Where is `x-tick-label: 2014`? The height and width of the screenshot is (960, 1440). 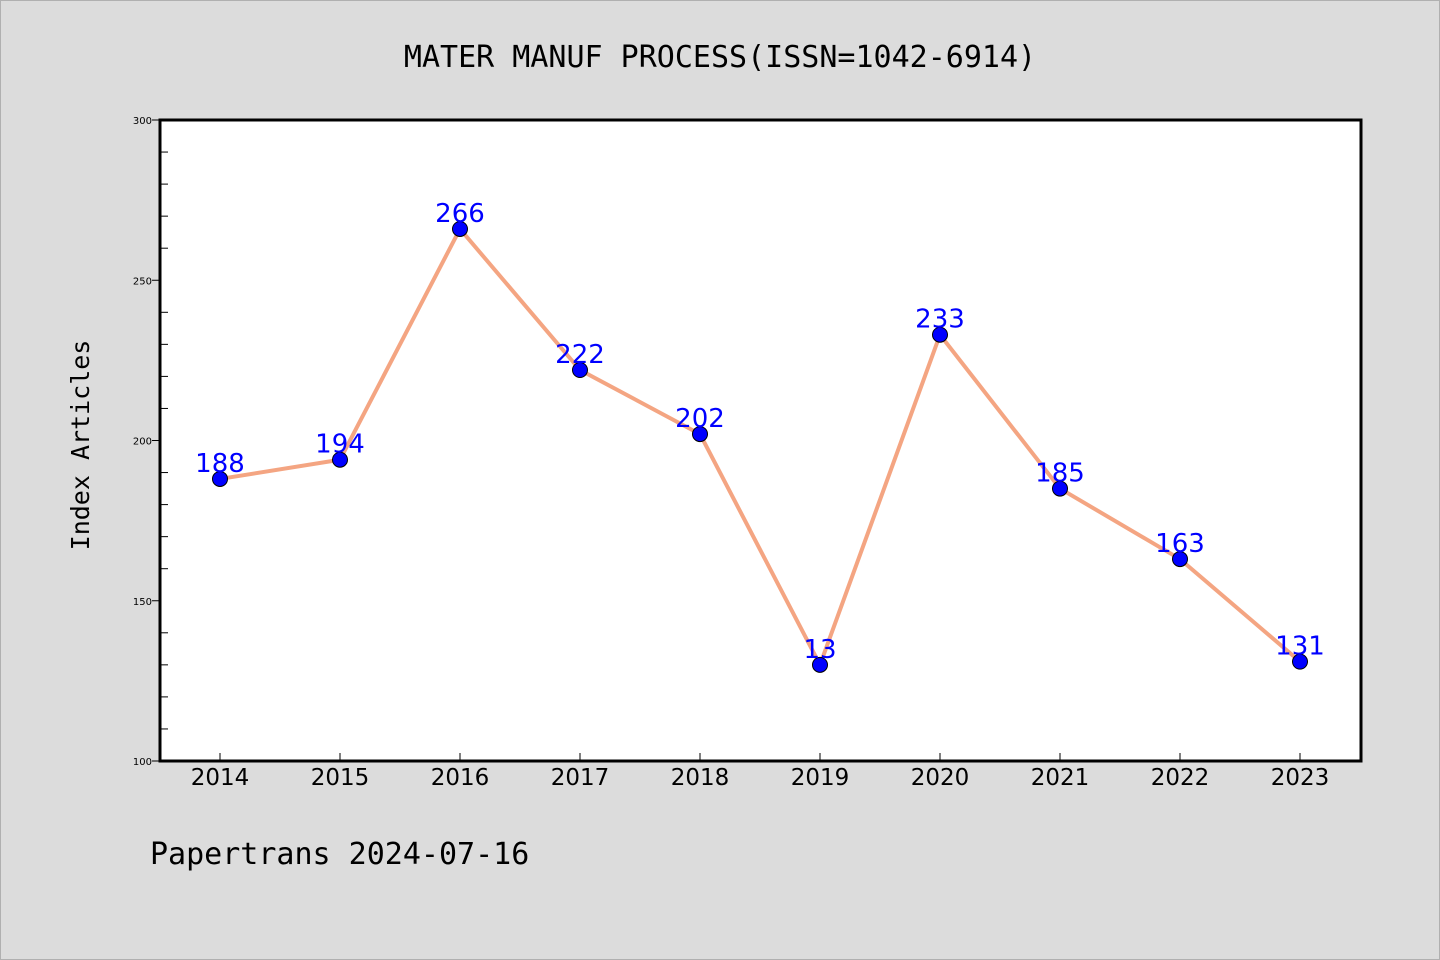
x-tick-label: 2014 is located at coordinates (220, 778).